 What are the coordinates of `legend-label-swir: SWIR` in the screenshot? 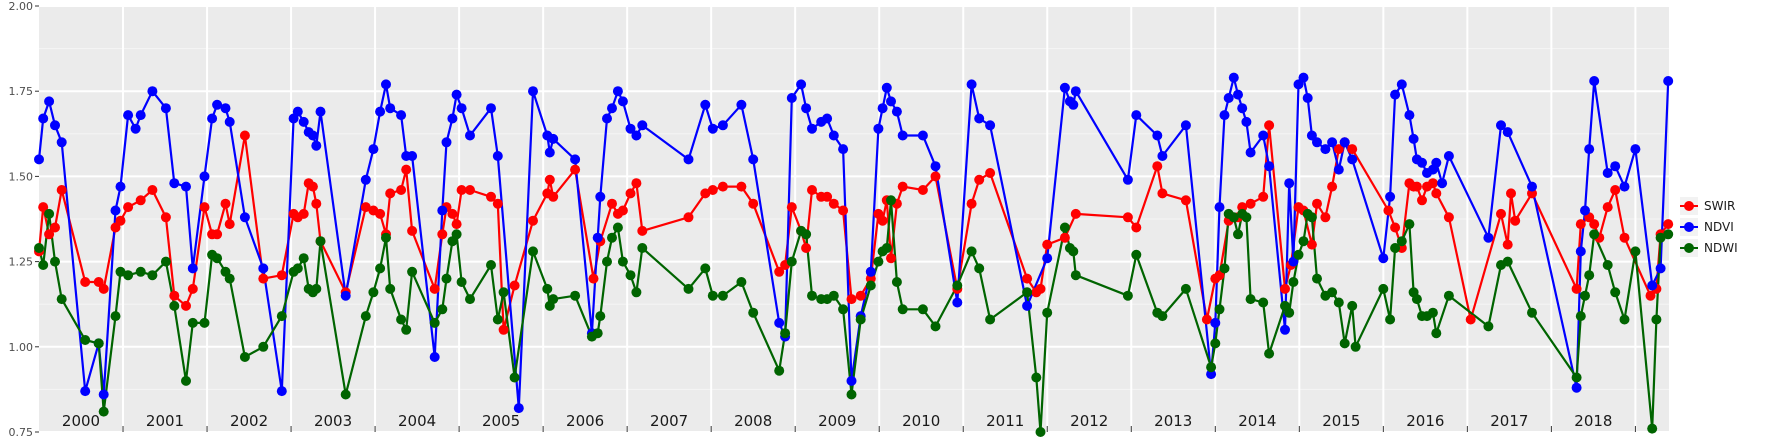 It's located at (1719, 206).